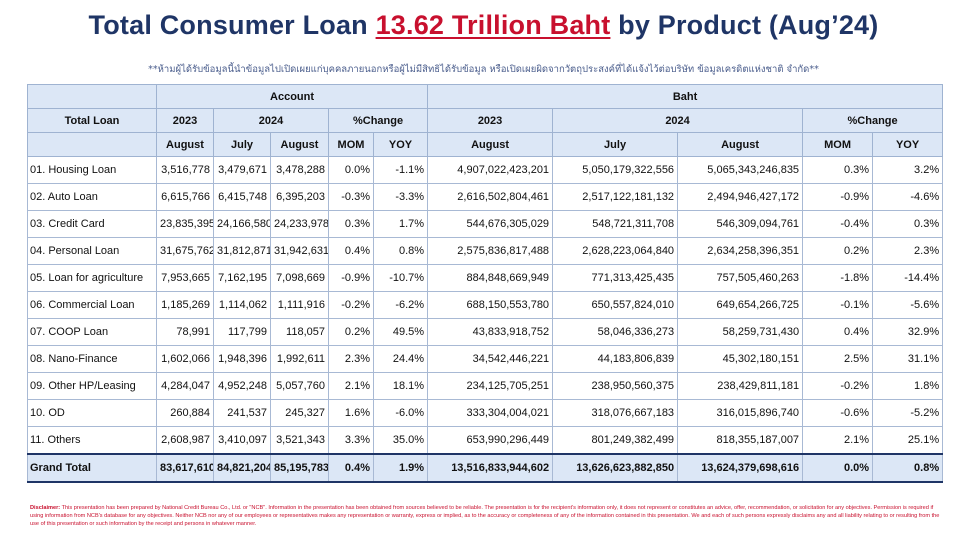 The height and width of the screenshot is (549, 967). What do you see at coordinates (185, 440) in the screenshot?
I see `cell-acc-aug23: 2,608,987` at bounding box center [185, 440].